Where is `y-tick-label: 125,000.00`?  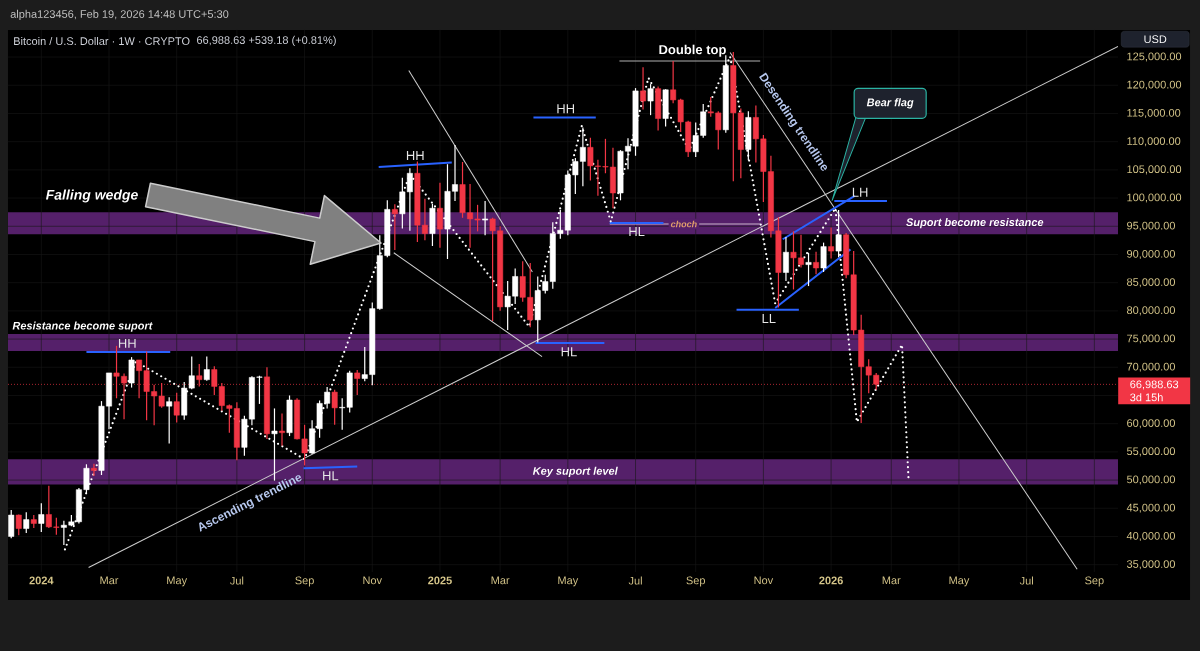
y-tick-label: 125,000.00 is located at coordinates (1154, 57).